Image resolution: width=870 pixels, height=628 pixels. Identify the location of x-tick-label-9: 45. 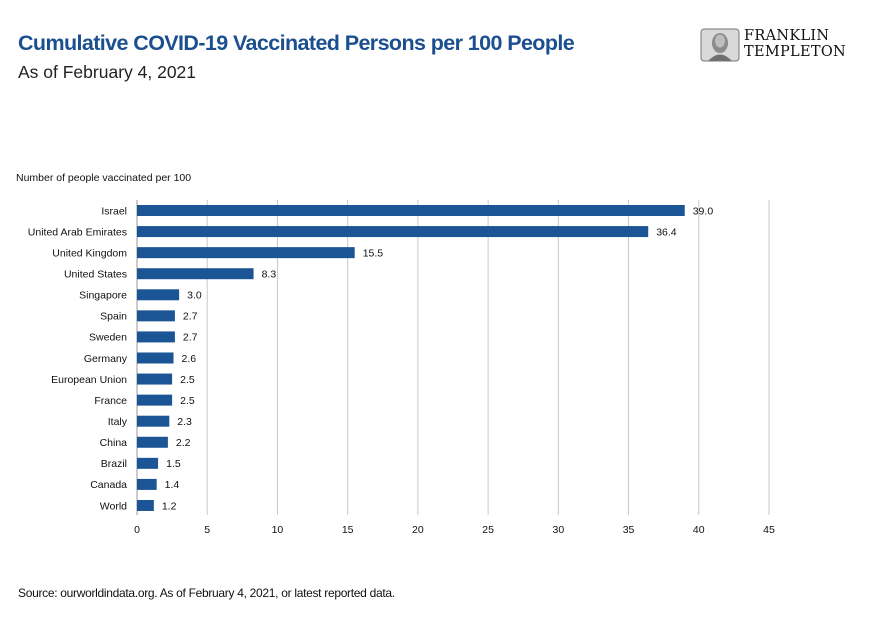
(769, 530).